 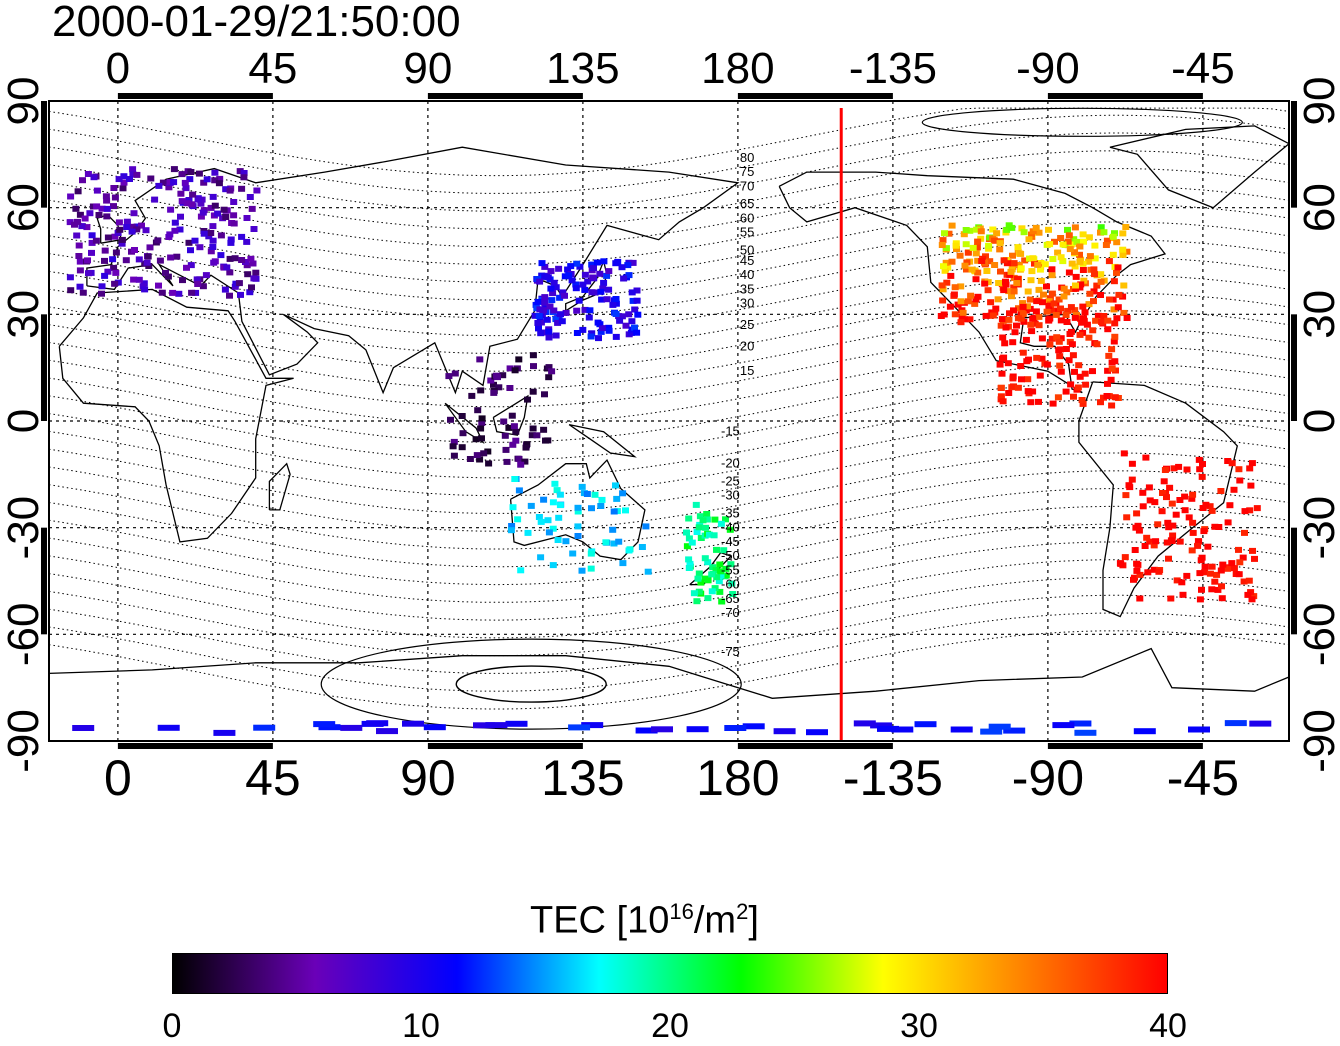 What do you see at coordinates (893, 68) in the screenshot?
I see `top-lon-tick-label: -135` at bounding box center [893, 68].